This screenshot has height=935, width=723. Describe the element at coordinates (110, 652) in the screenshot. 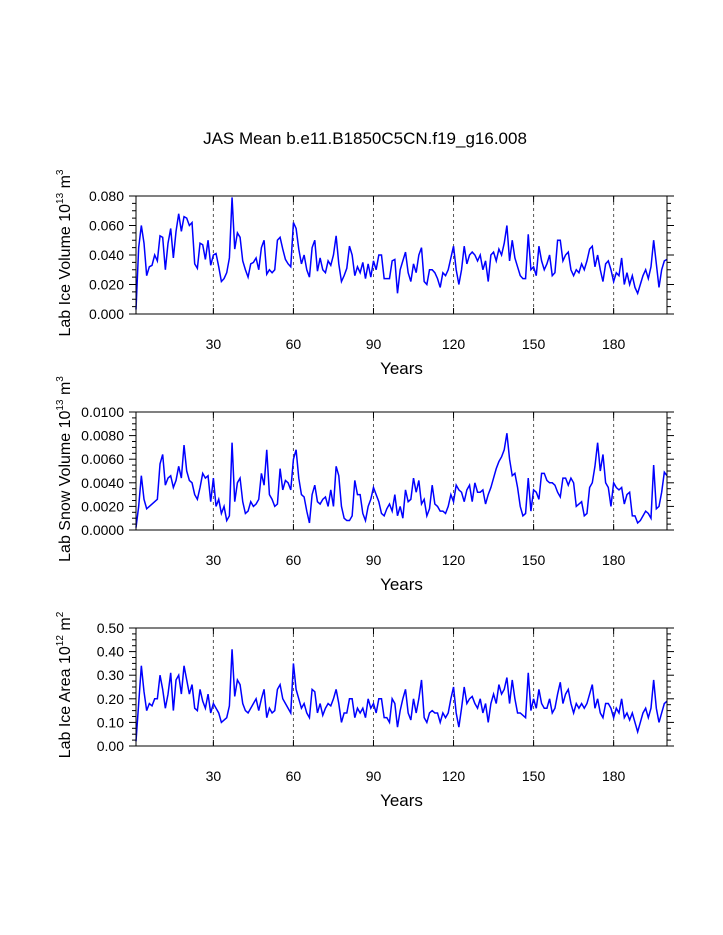

I see `y-tick-label: 0.40` at that location.